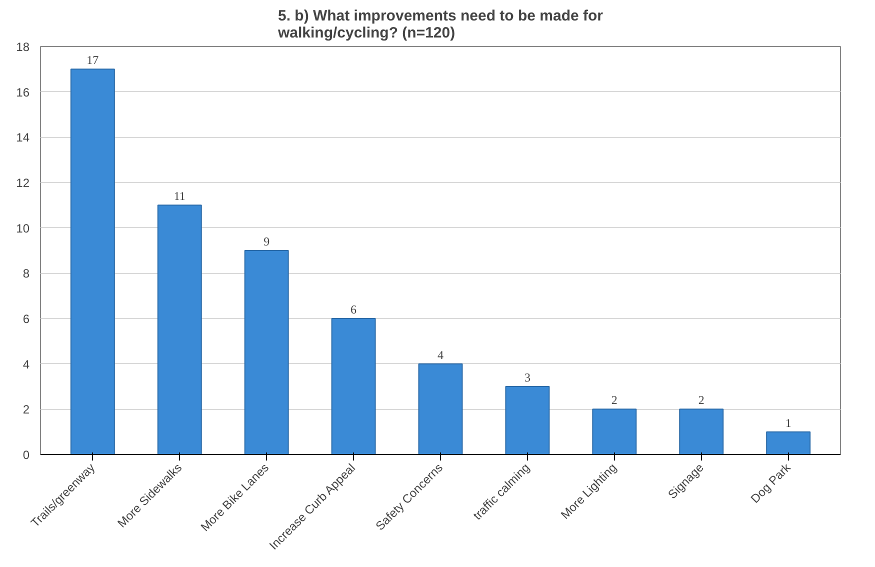 This screenshot has width=875, height=567. Describe the element at coordinates (26, 273) in the screenshot. I see `y-tick-label: 8` at that location.